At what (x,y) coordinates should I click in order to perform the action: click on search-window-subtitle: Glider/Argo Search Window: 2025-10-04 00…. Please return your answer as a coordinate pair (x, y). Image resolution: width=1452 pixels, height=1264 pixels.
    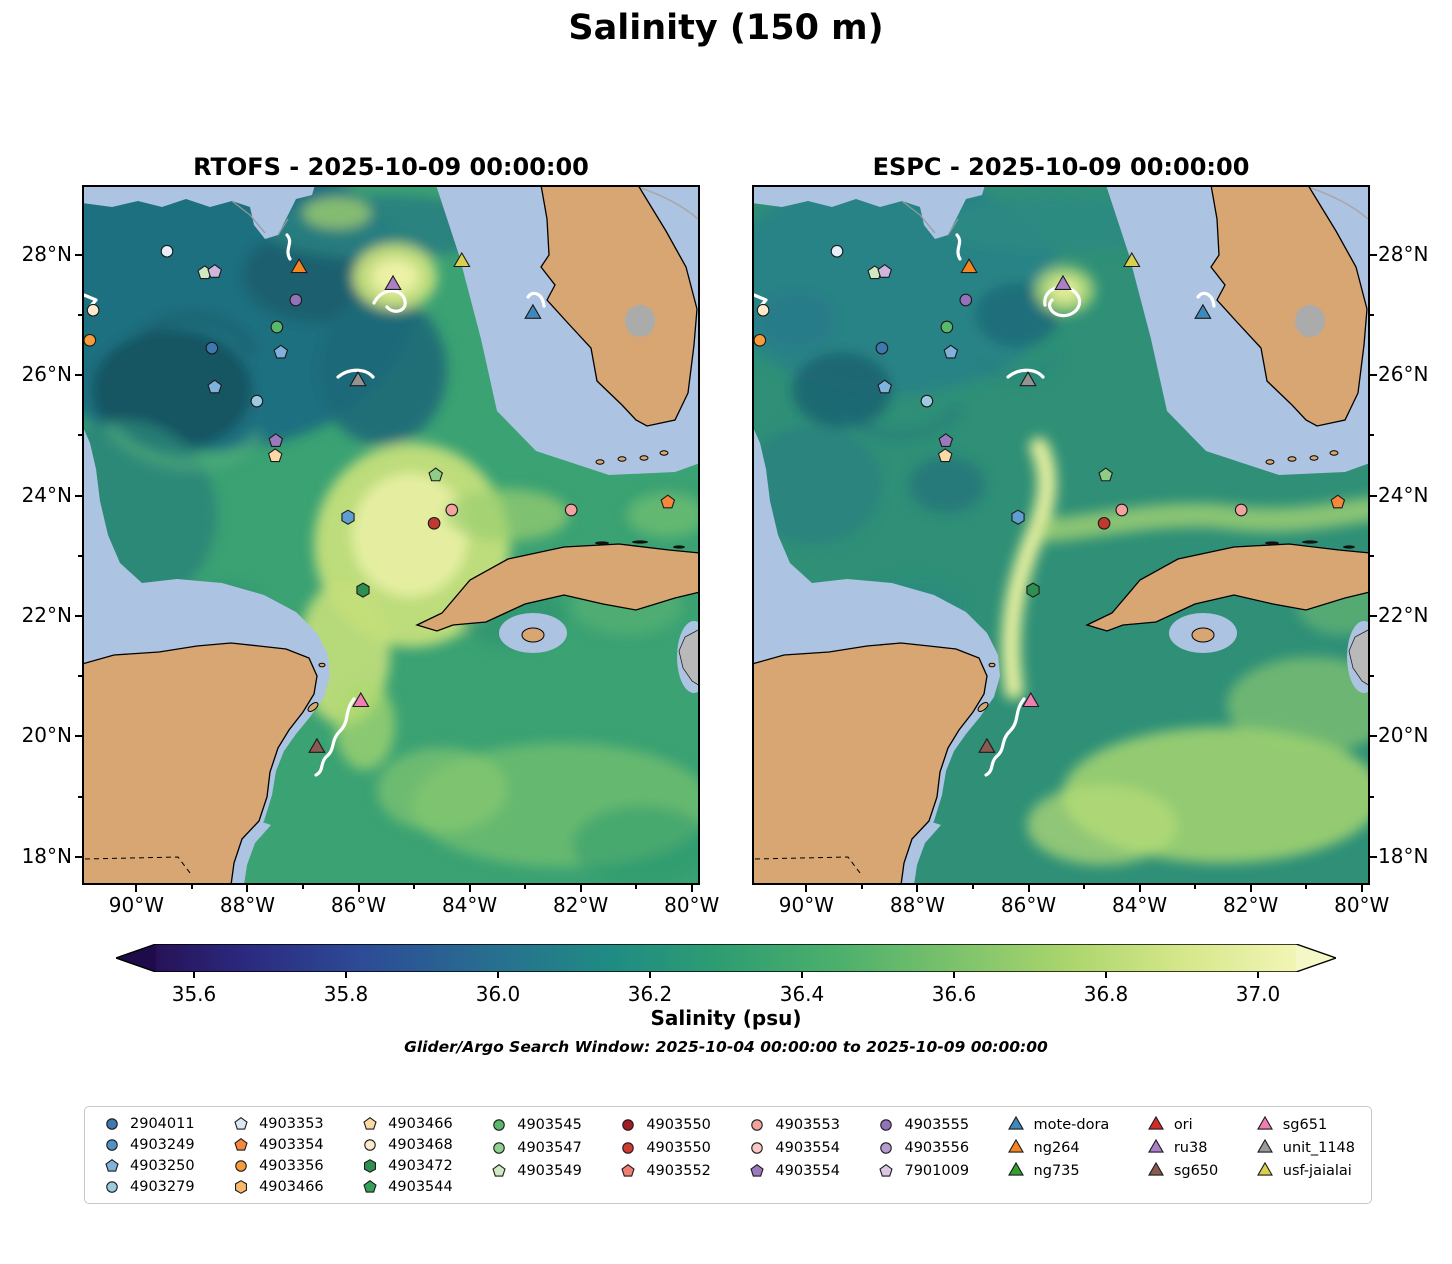
    Looking at the image, I should click on (726, 1047).